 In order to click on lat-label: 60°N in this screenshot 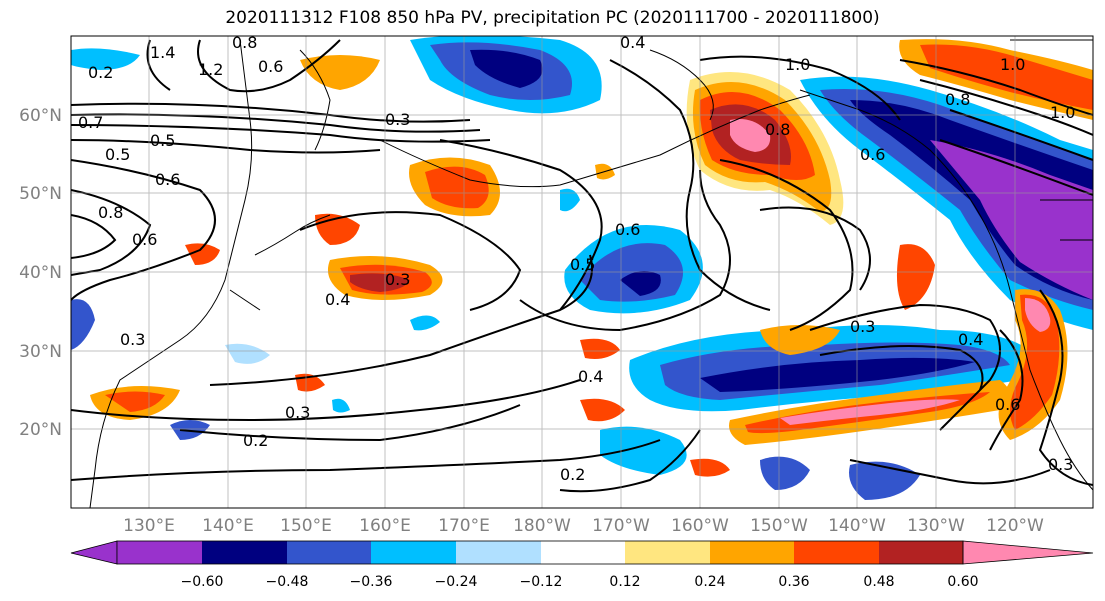, I will do `click(40, 116)`.